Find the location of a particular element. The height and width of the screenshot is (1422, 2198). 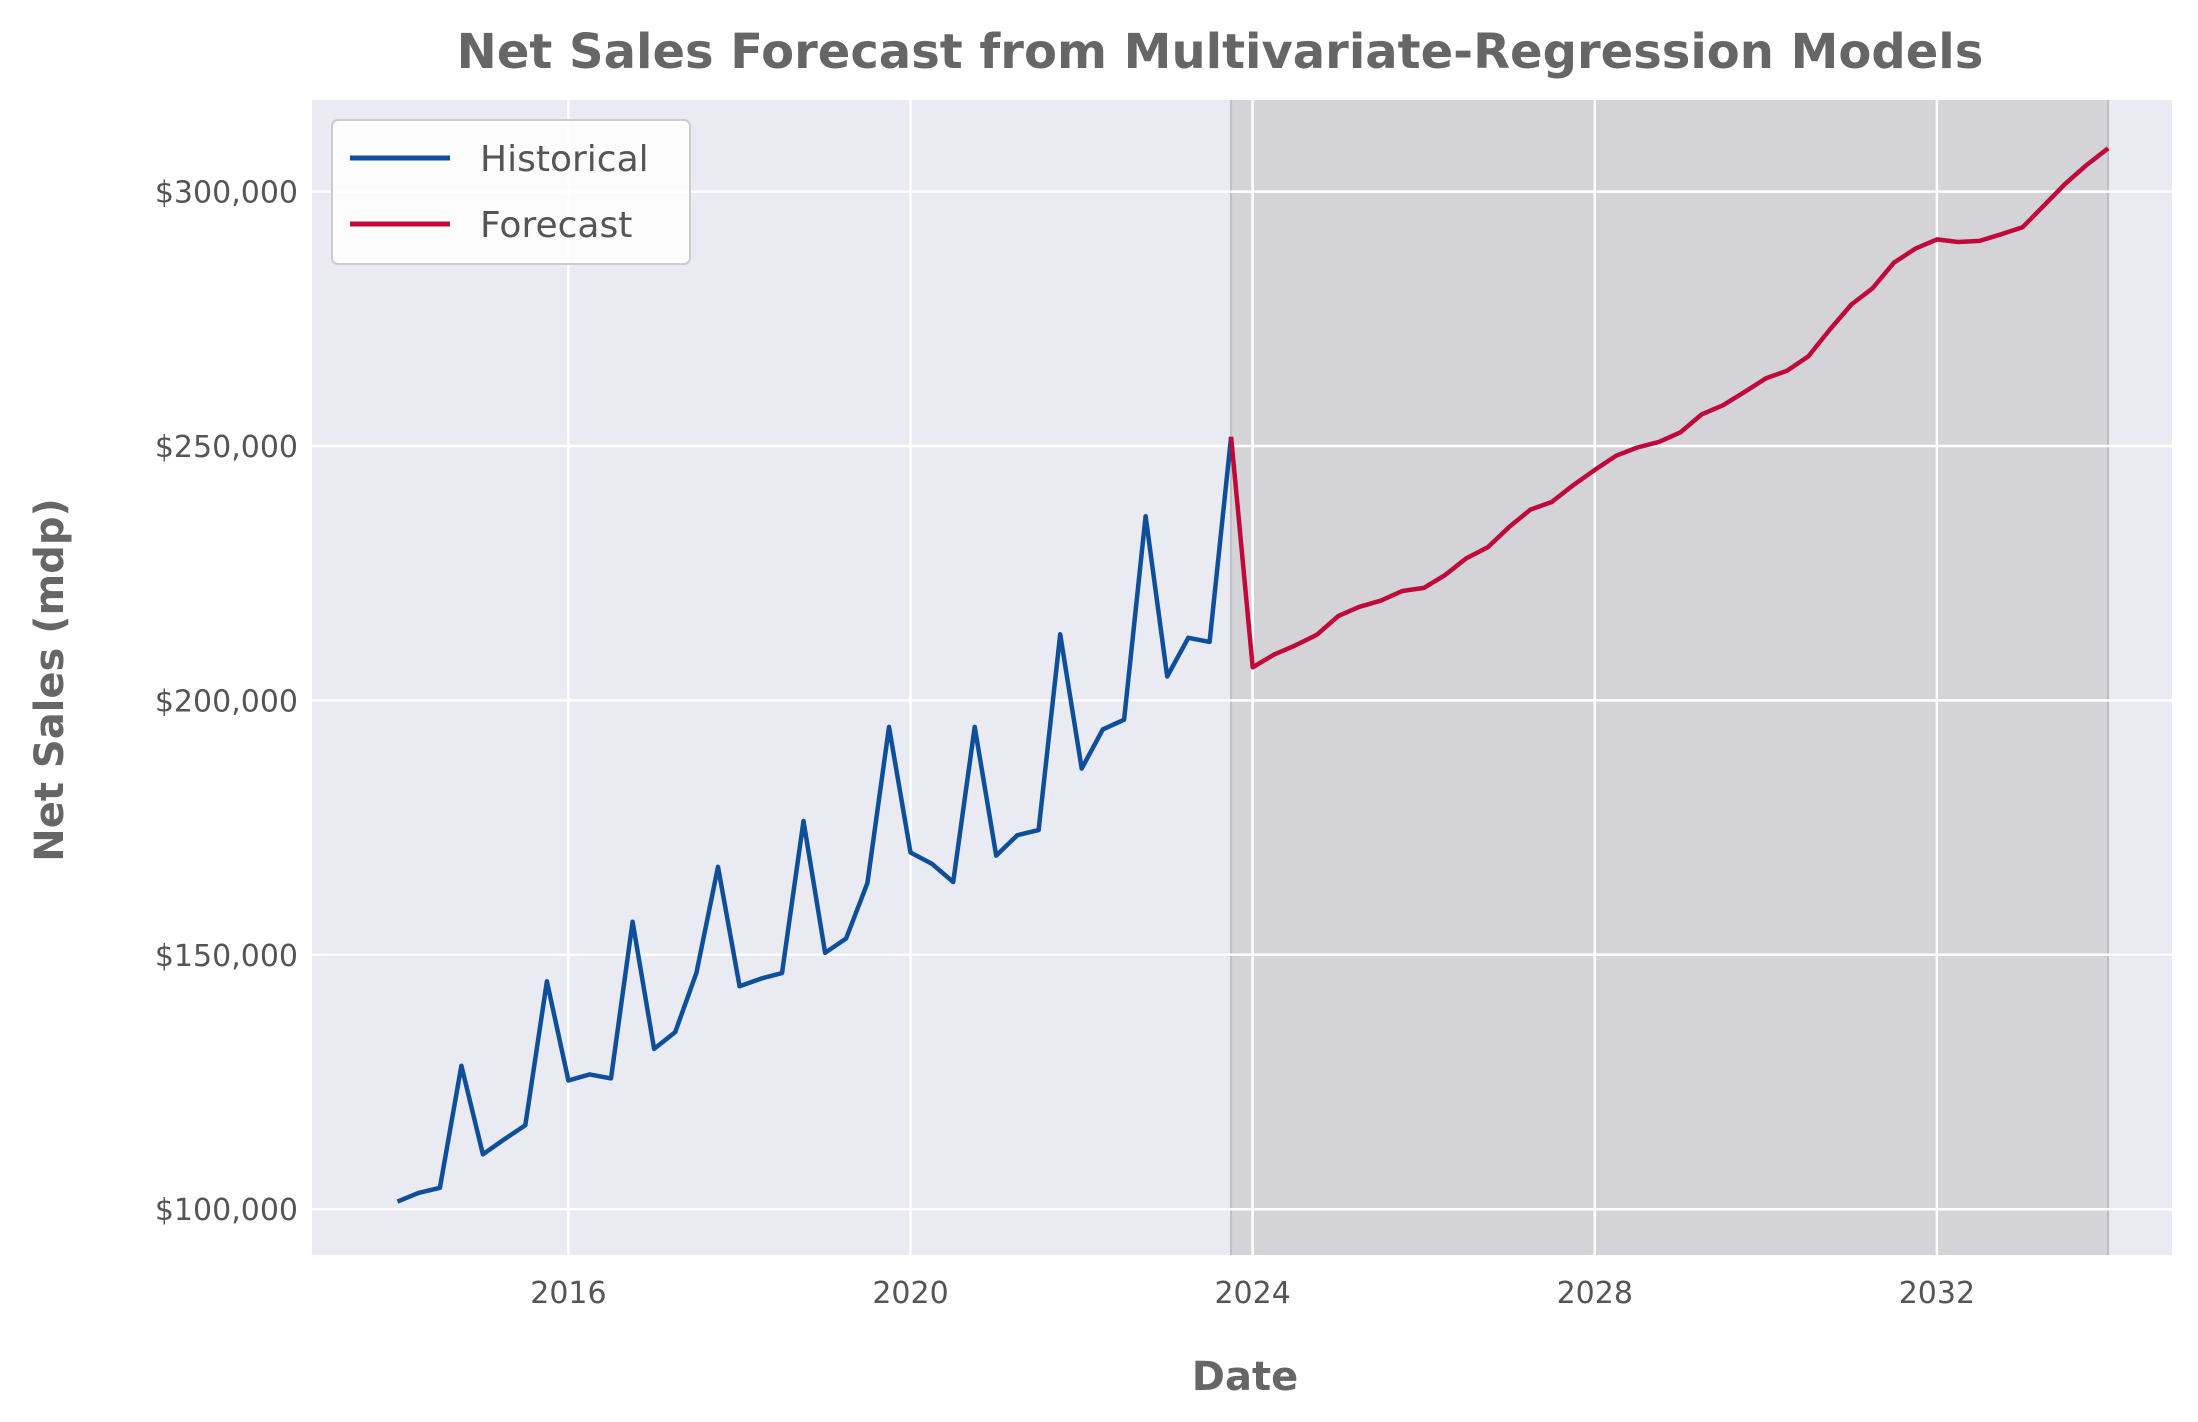

y-tick-label: $150,000 is located at coordinates (226, 956).